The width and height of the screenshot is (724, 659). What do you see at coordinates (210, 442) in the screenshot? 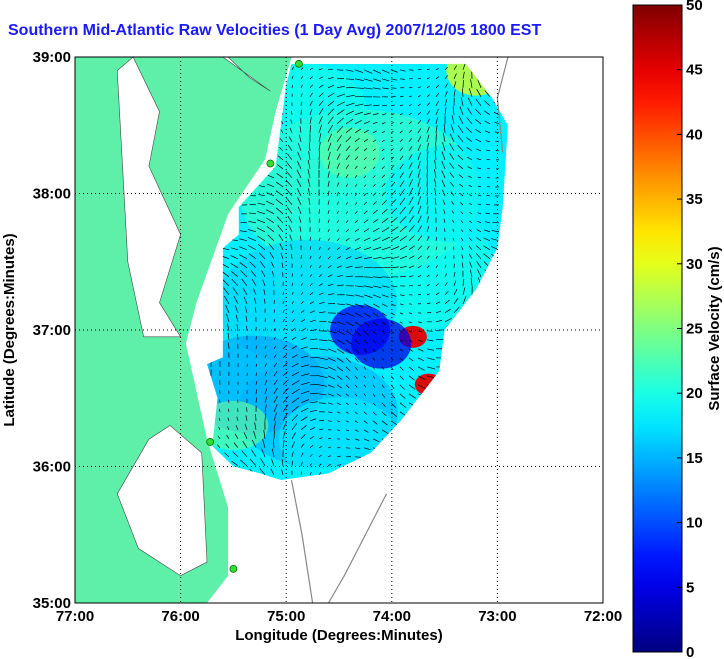
I see `radar-site-marker` at bounding box center [210, 442].